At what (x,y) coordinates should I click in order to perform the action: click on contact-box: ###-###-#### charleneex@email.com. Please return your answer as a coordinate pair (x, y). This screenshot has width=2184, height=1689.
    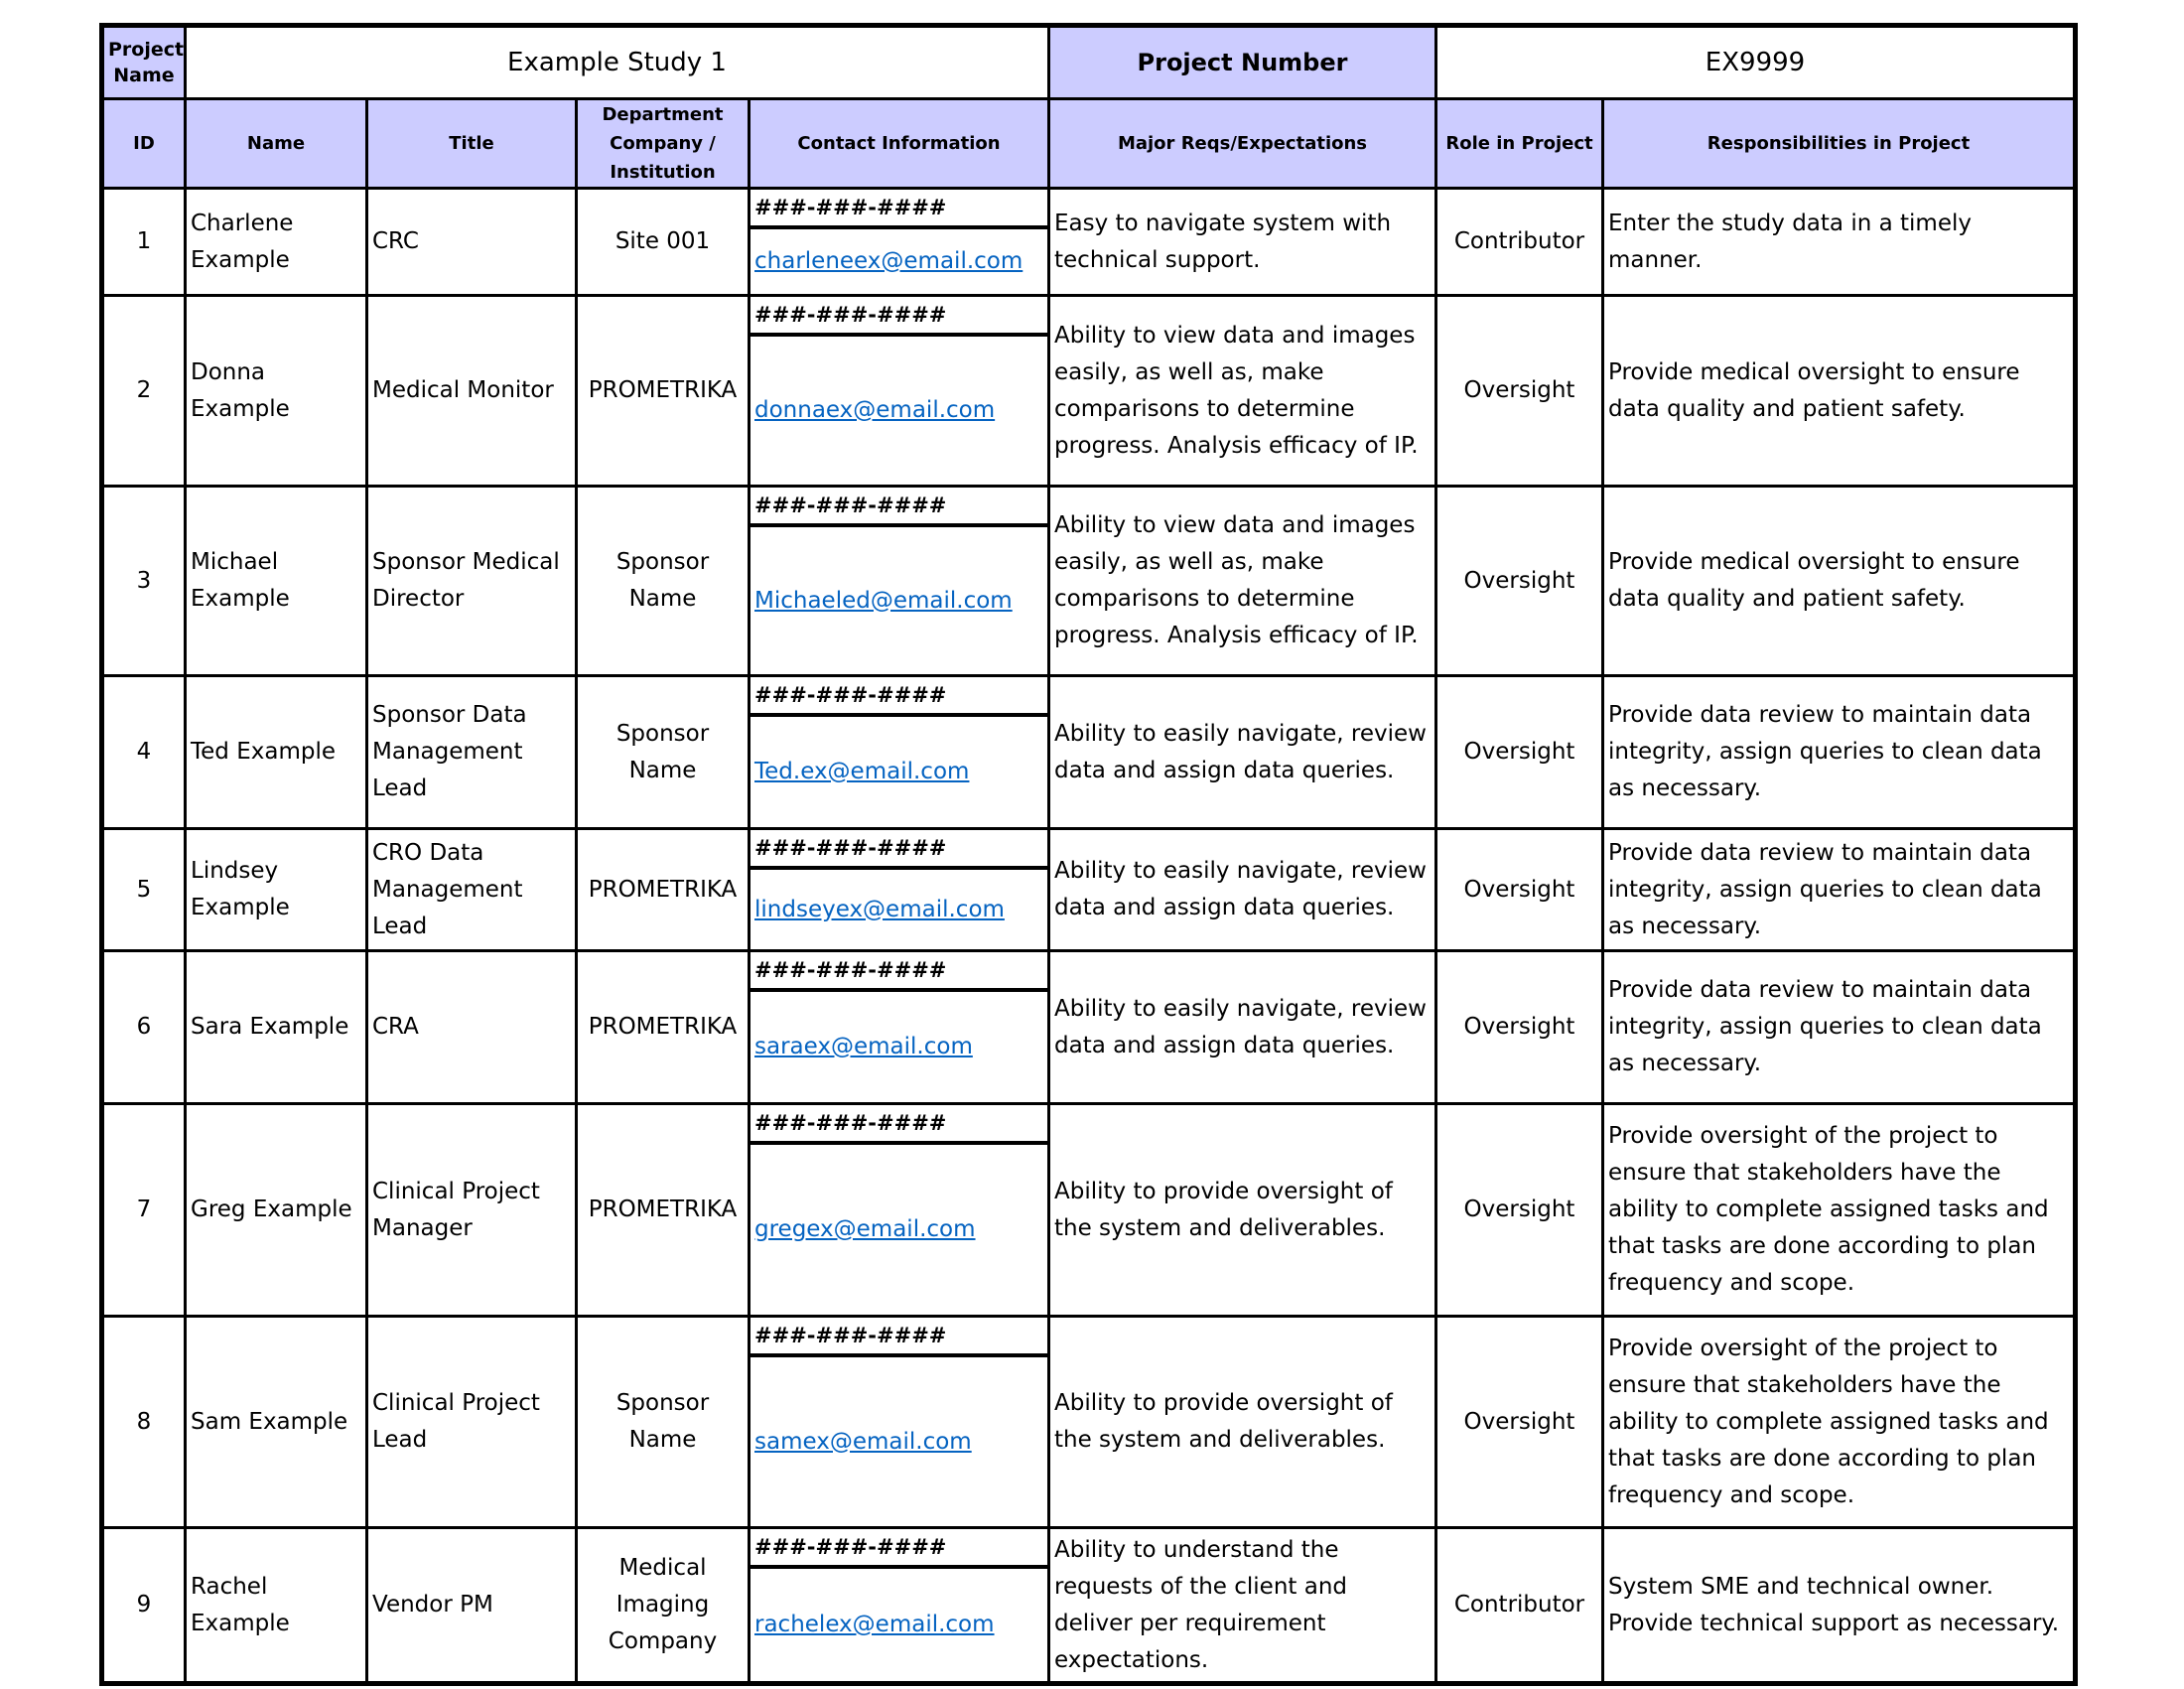
    Looking at the image, I should click on (898, 243).